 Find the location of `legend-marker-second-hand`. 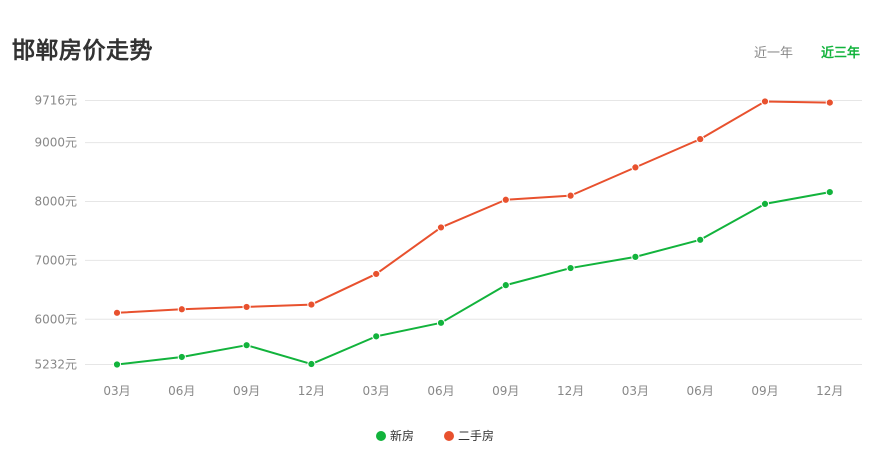

legend-marker-second-hand is located at coordinates (449, 435).